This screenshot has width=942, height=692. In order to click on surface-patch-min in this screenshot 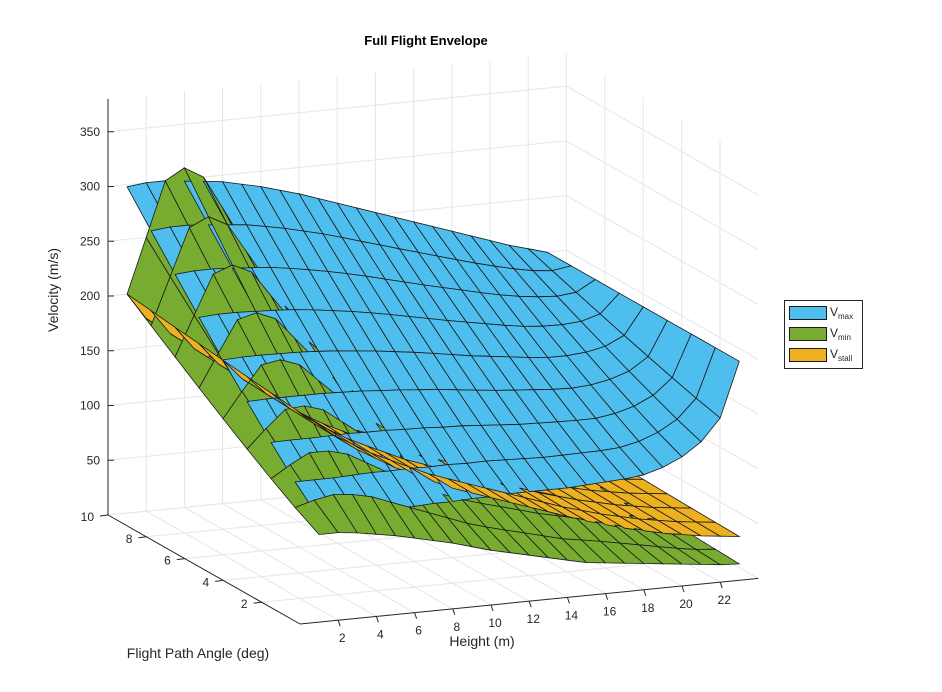, I will do `click(717, 557)`.